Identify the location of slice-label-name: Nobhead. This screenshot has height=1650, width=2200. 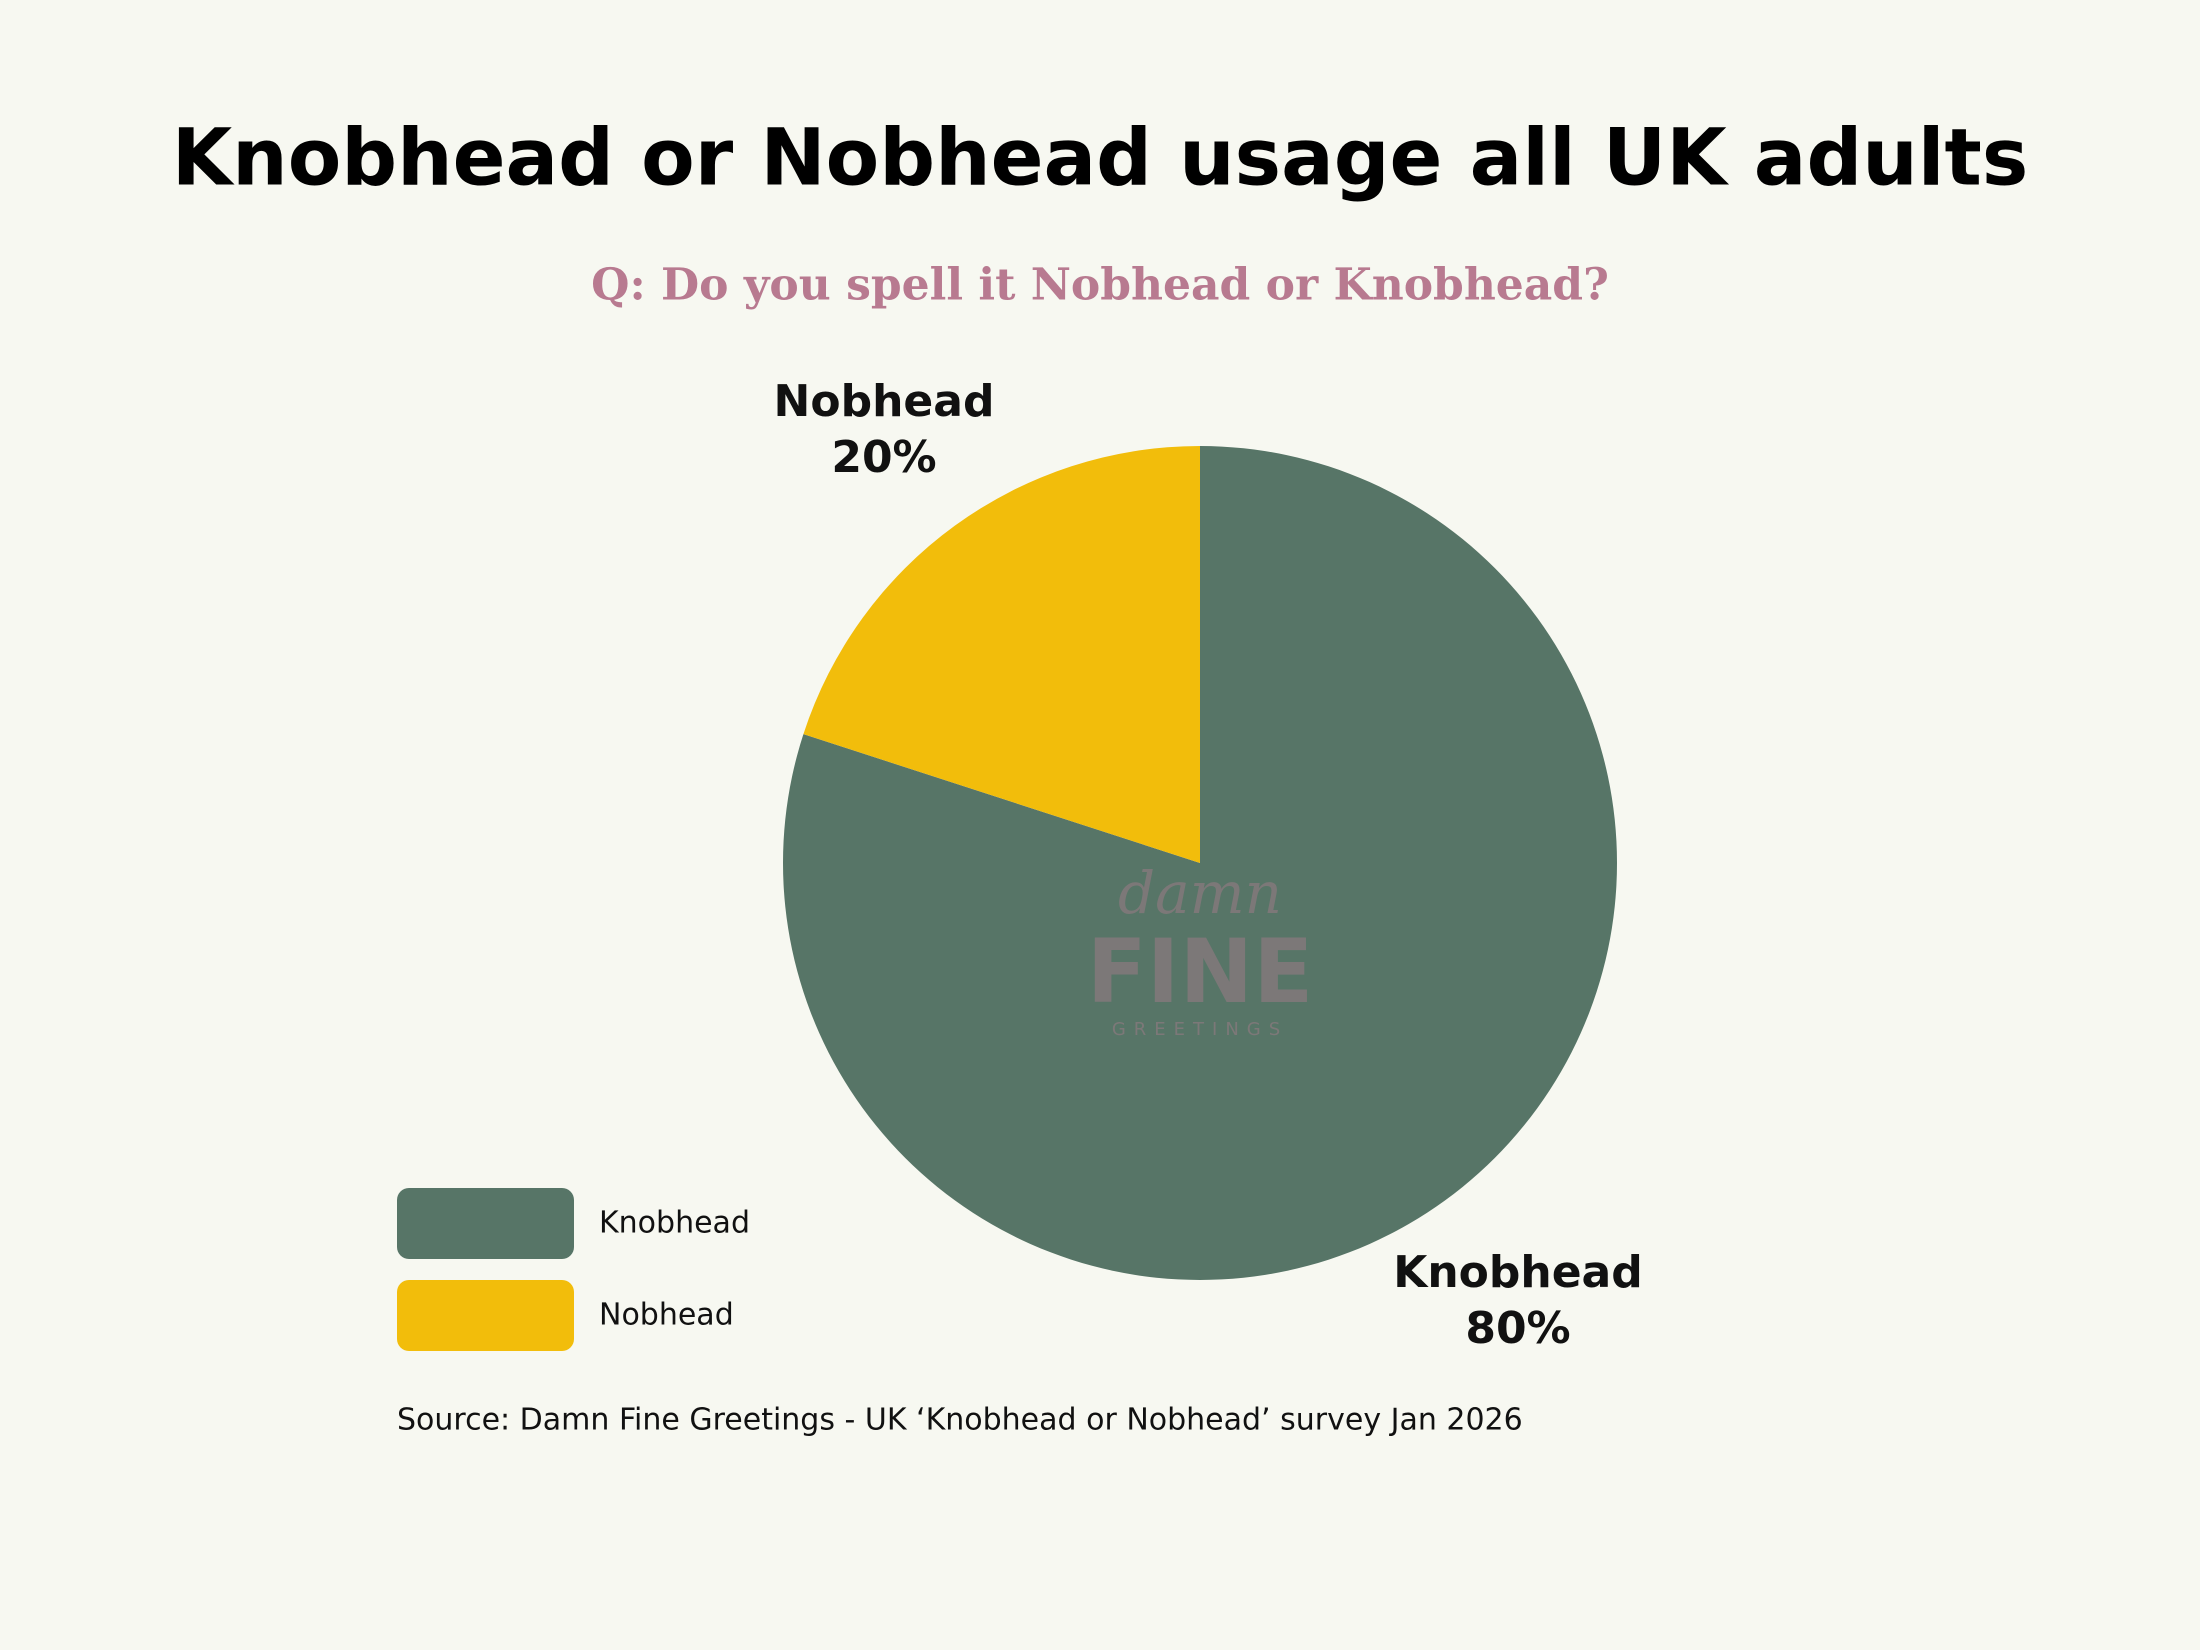
(884, 401).